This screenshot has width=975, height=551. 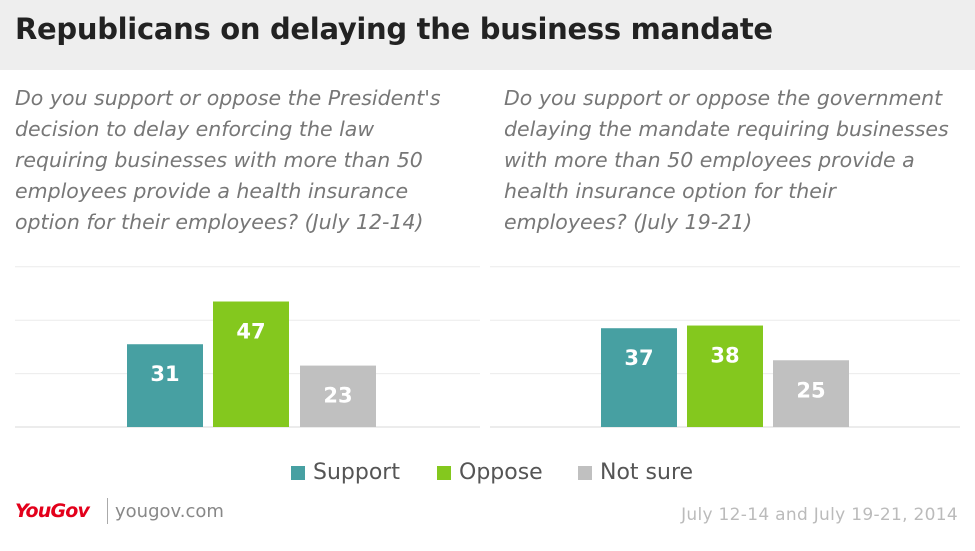 What do you see at coordinates (819, 515) in the screenshot?
I see `footer-date: July 12-14 and July 19-21, 2014` at bounding box center [819, 515].